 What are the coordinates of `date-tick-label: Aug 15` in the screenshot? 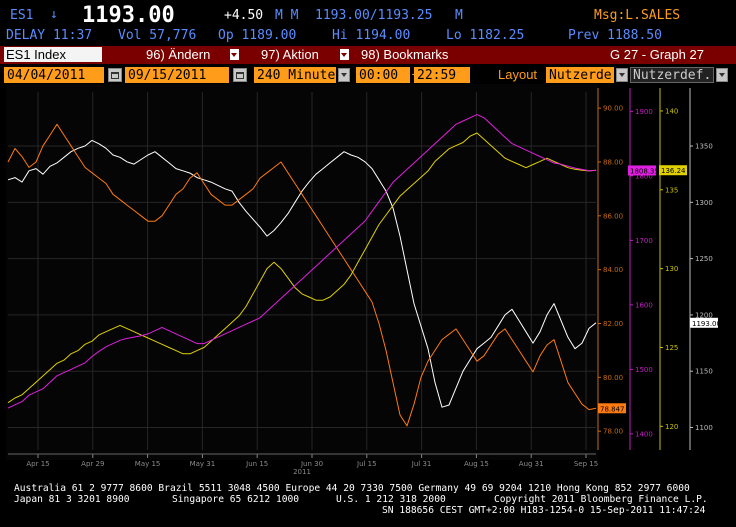 It's located at (476, 464).